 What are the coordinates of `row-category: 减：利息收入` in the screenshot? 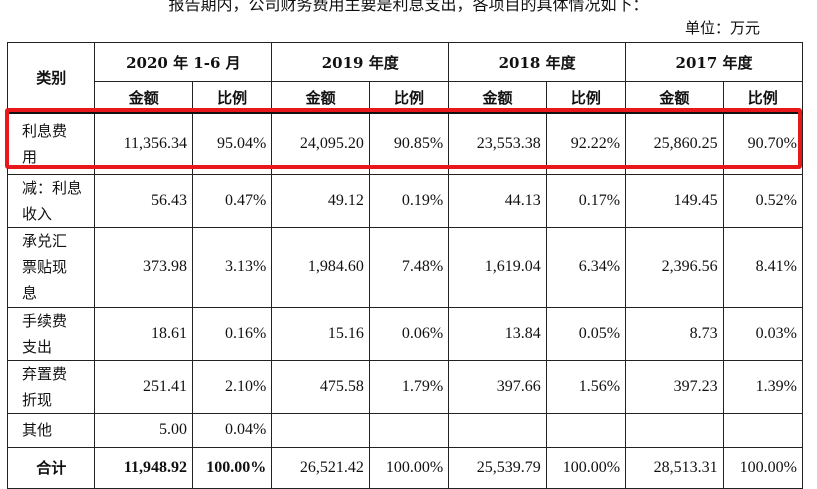 It's located at (51, 200).